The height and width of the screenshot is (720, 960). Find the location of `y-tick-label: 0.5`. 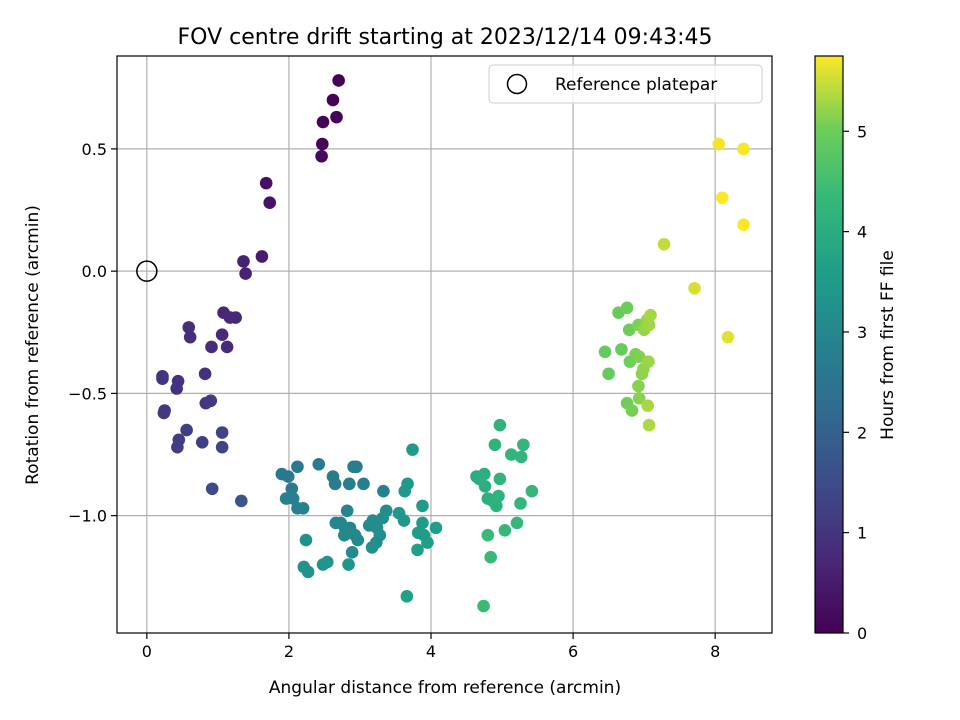

y-tick-label: 0.5 is located at coordinates (94, 149).